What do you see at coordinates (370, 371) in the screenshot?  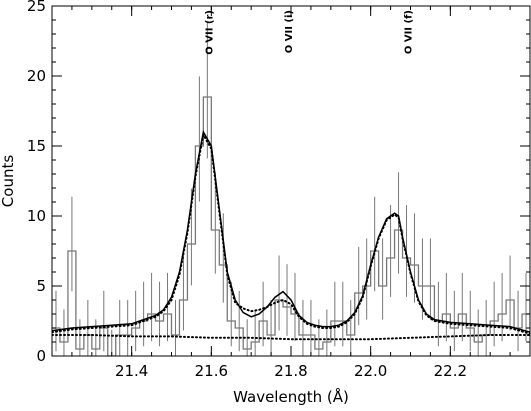 I see `x-tick-label: 22.0` at bounding box center [370, 371].